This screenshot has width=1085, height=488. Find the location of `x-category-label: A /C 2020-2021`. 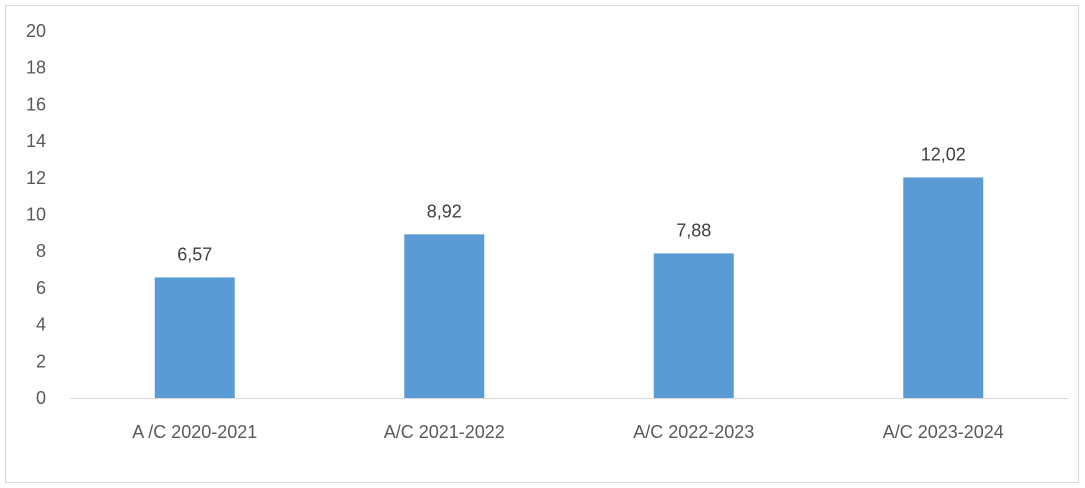

x-category-label: A /C 2020-2021 is located at coordinates (194, 432).